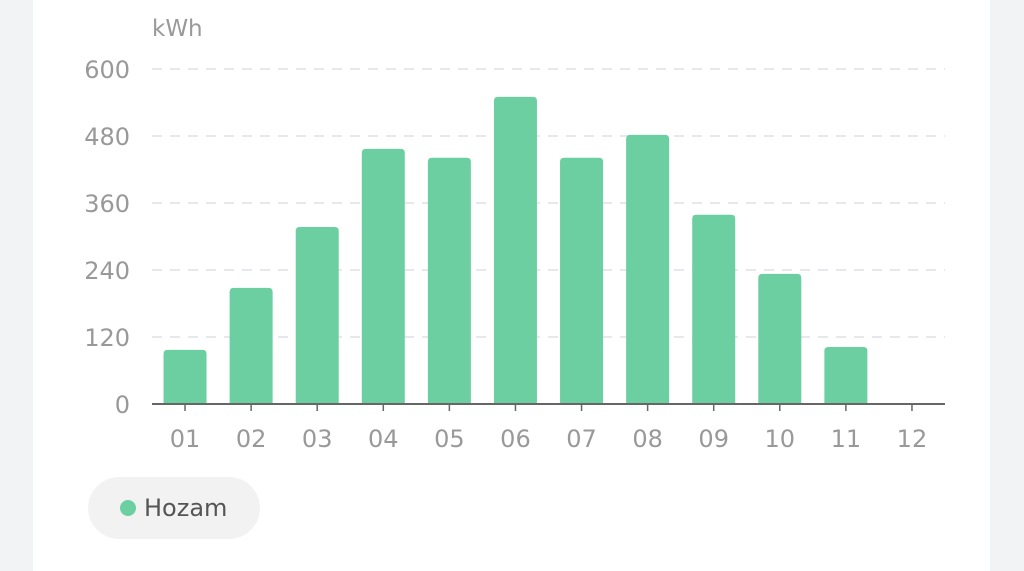  I want to click on x-tick-label: 08, so click(647, 439).